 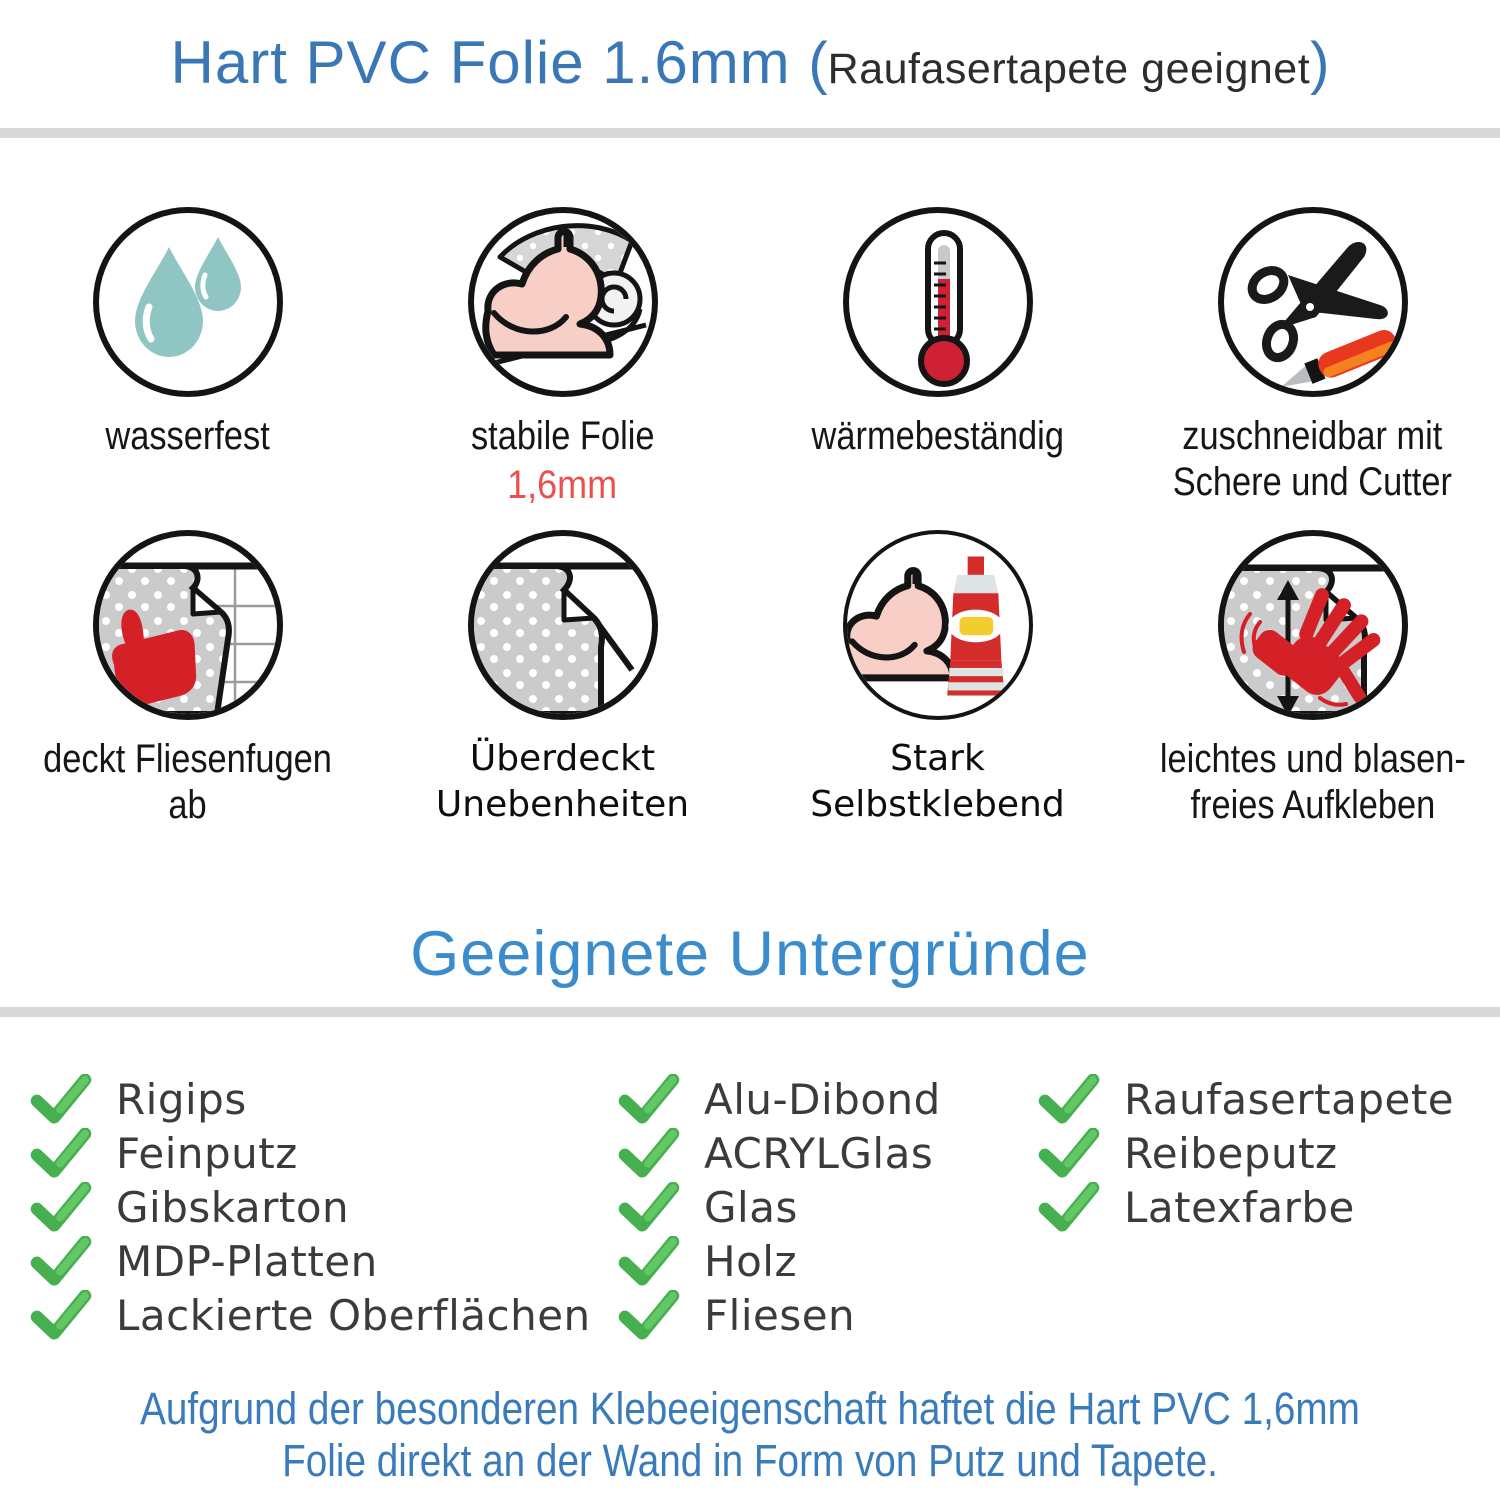 What do you see at coordinates (562, 302) in the screenshot?
I see `strong-arm-foil-icon` at bounding box center [562, 302].